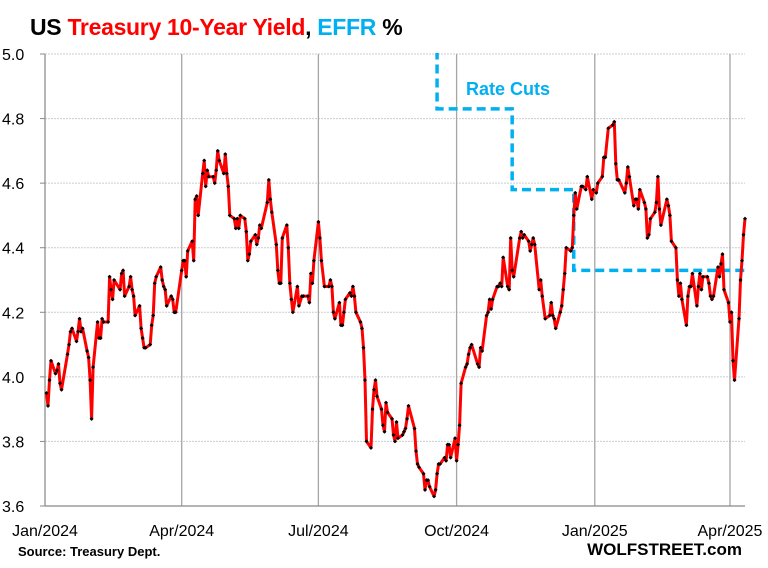 The width and height of the screenshot is (768, 568). What do you see at coordinates (730, 531) in the screenshot?
I see `x-tick-label: Apr/2025` at bounding box center [730, 531].